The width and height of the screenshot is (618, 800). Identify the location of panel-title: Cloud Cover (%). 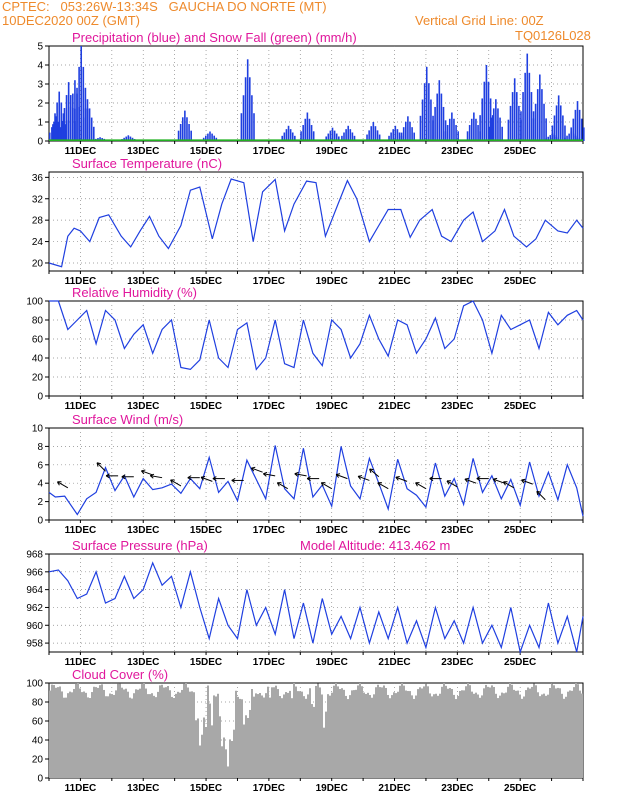
(120, 674).